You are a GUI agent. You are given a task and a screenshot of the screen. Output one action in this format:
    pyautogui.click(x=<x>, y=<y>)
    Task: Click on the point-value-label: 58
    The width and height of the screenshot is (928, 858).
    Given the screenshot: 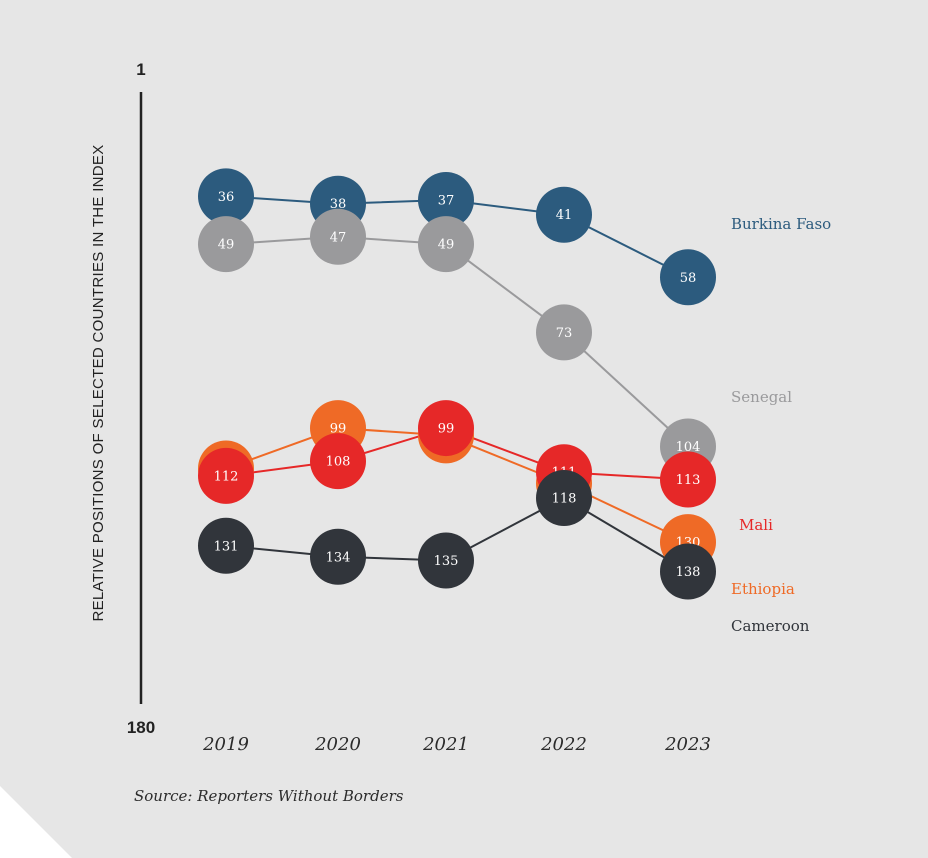 What is the action you would take?
    pyautogui.click(x=688, y=278)
    